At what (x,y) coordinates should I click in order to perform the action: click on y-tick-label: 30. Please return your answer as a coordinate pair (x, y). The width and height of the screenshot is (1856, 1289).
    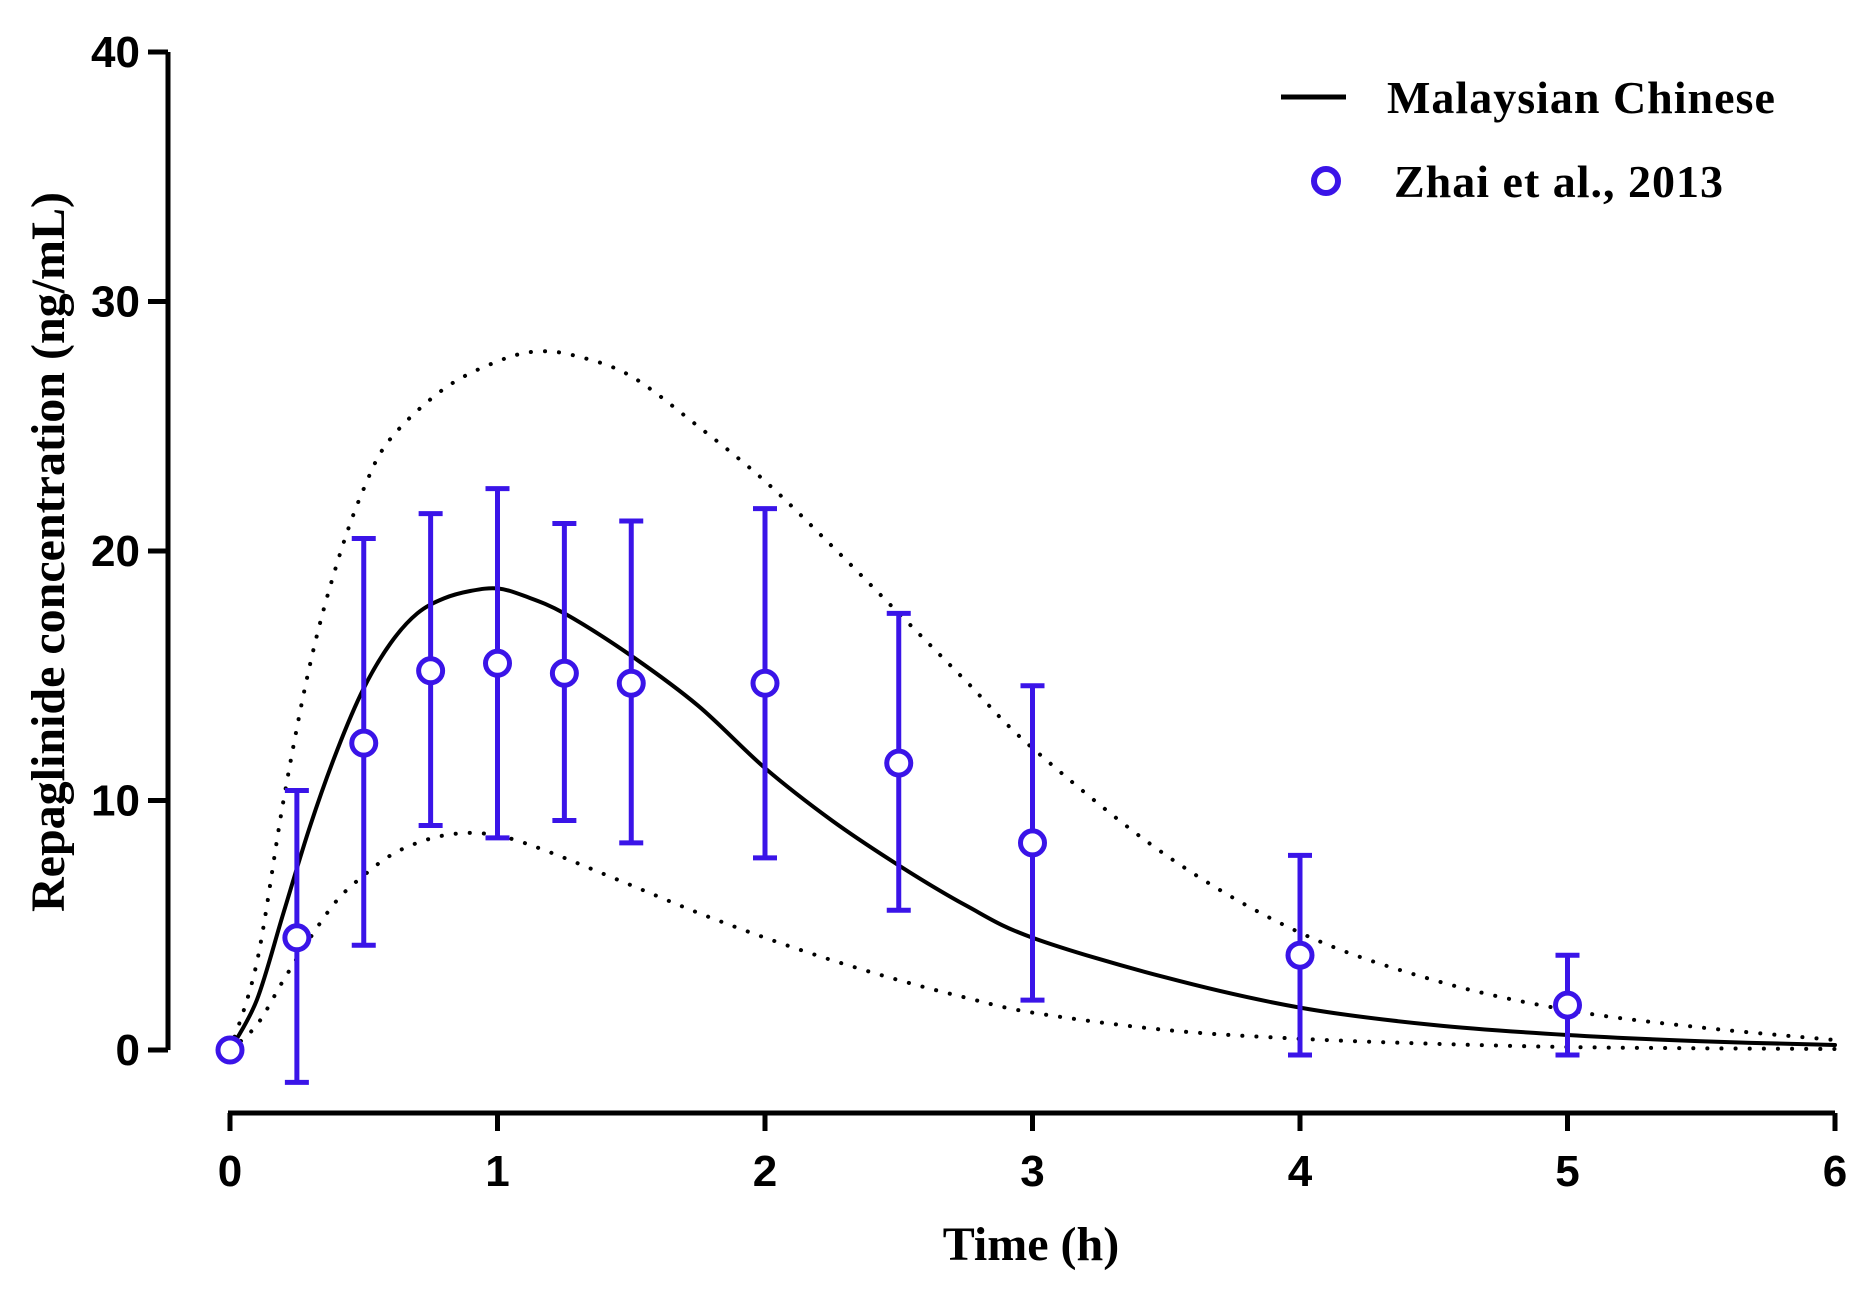
    Looking at the image, I should click on (115, 302).